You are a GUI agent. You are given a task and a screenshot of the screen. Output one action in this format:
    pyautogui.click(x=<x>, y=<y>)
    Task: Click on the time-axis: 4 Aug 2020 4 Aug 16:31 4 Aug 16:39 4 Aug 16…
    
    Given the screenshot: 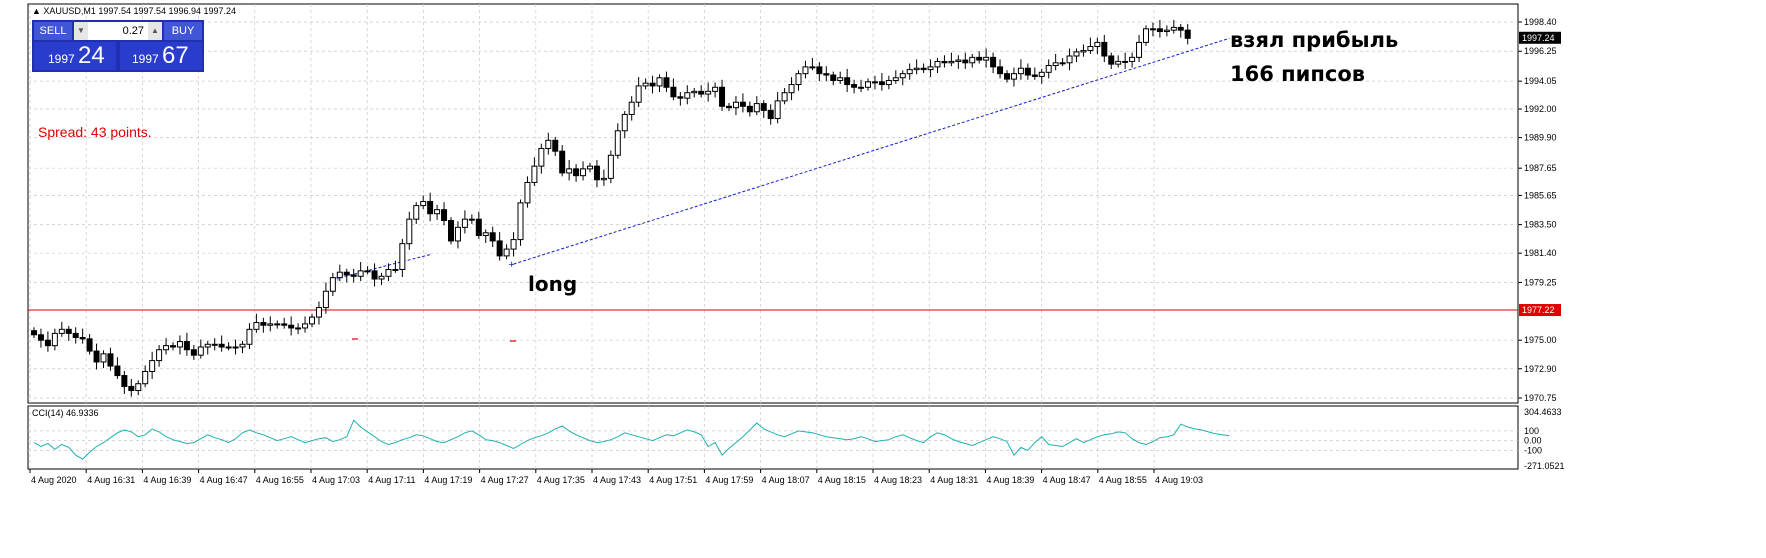 What is the action you would take?
    pyautogui.click(x=616, y=477)
    